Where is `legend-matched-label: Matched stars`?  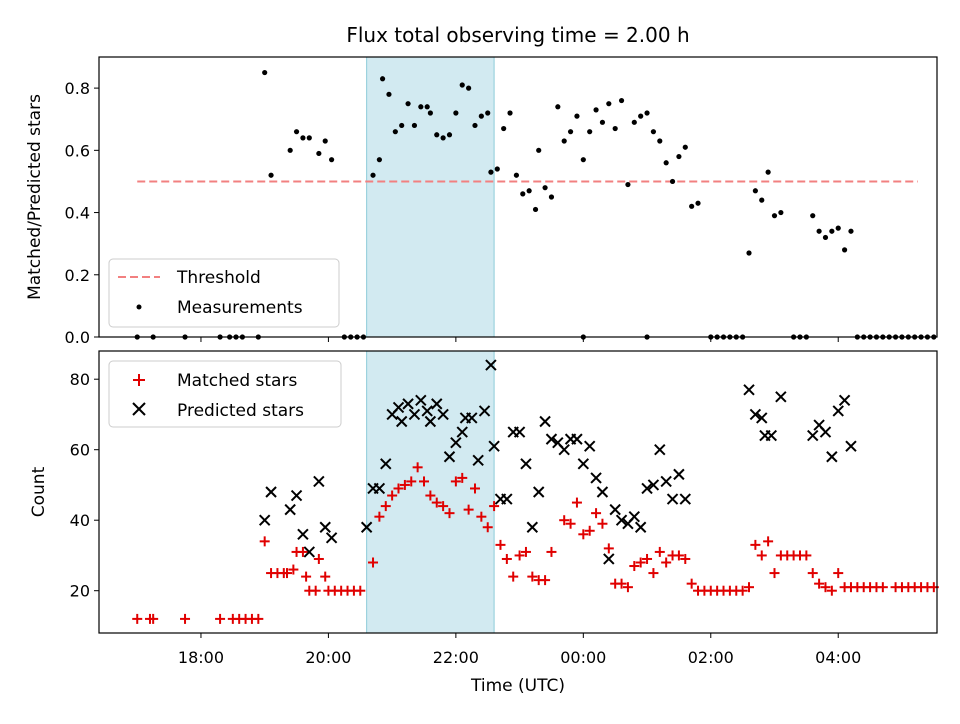
legend-matched-label: Matched stars is located at coordinates (237, 381).